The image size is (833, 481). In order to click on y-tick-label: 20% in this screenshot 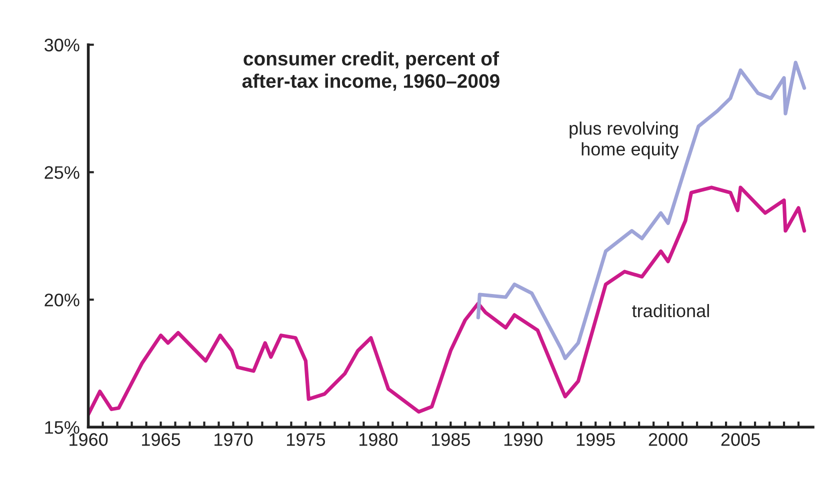, I will do `click(62, 300)`.